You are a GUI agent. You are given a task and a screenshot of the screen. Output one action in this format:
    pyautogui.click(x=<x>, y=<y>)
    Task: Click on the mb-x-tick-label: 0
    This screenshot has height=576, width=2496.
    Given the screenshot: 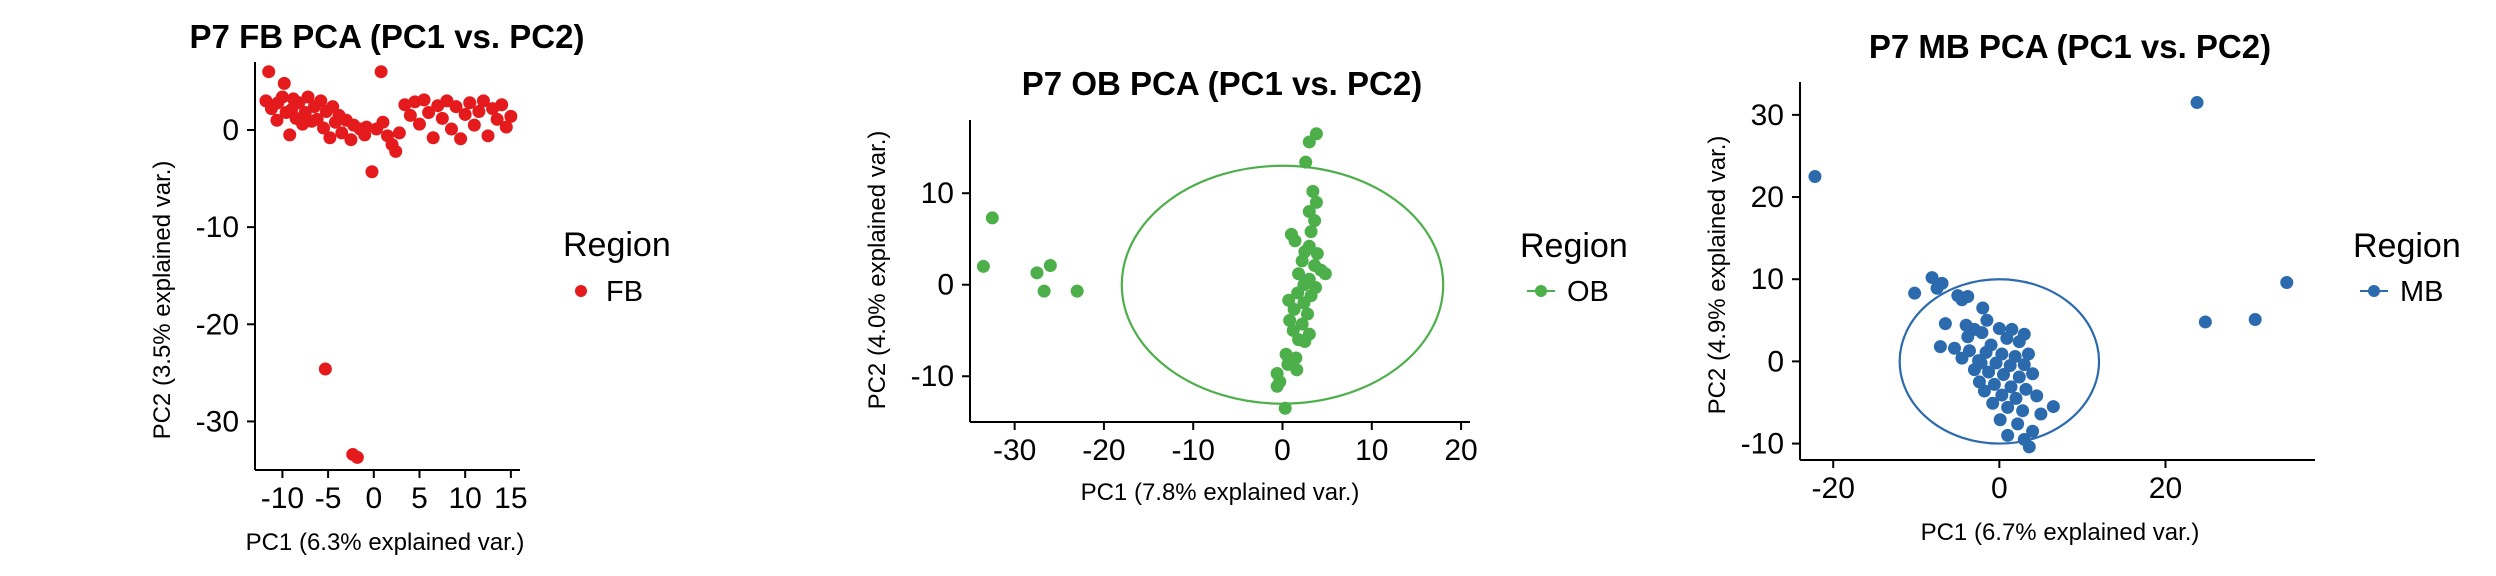 What is the action you would take?
    pyautogui.click(x=1999, y=488)
    